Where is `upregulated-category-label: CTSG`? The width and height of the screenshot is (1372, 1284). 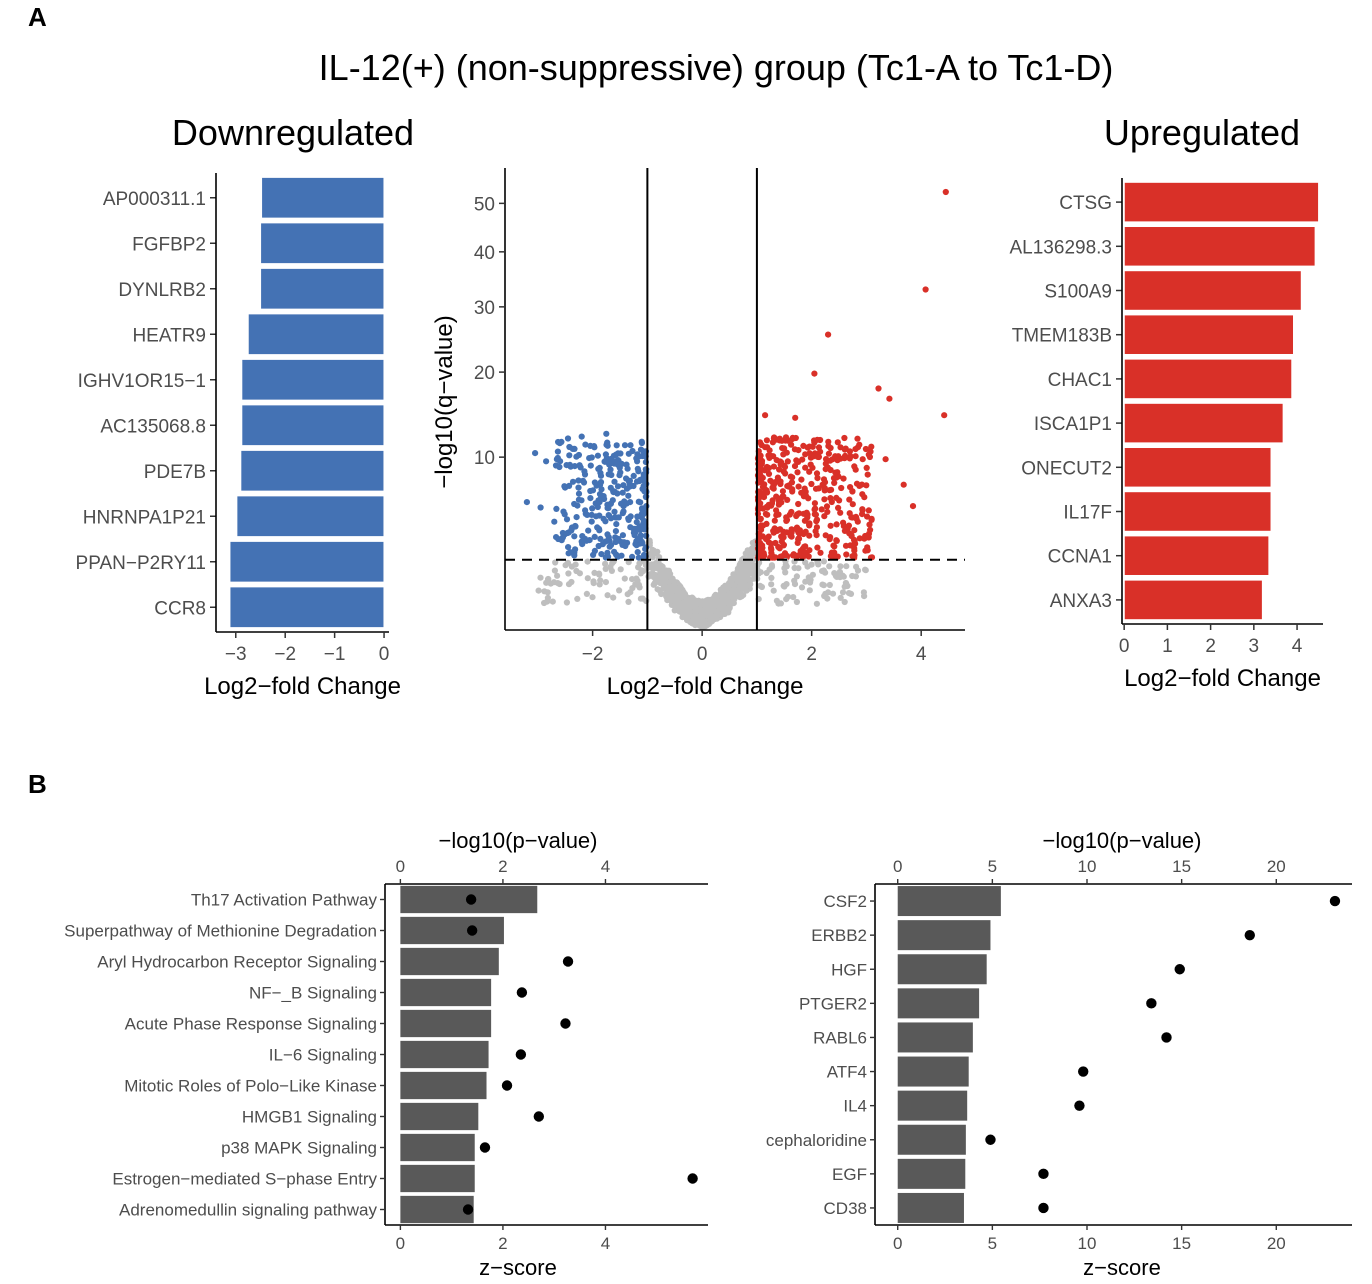 upregulated-category-label: CTSG is located at coordinates (1085, 203).